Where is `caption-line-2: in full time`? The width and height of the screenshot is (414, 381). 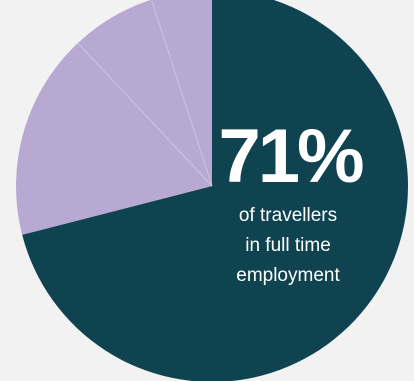 caption-line-2: in full time is located at coordinates (288, 245).